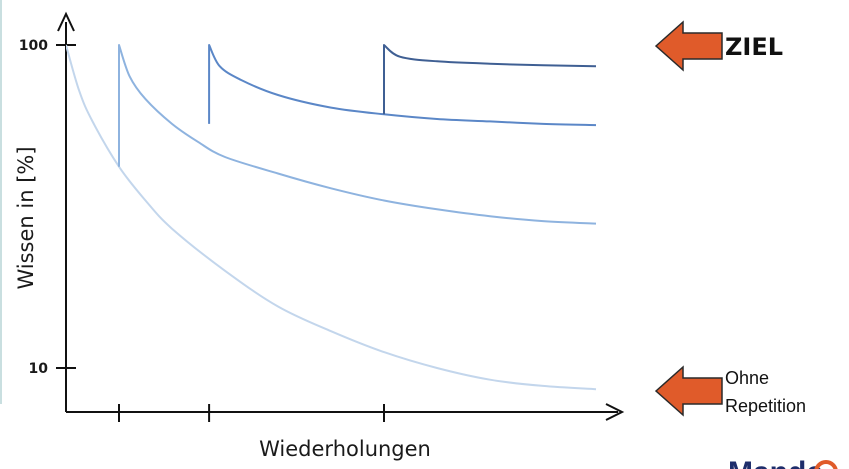 Image resolution: width=849 pixels, height=469 pixels. Describe the element at coordinates (251, 413) in the screenshot. I see `x-ticks` at that location.